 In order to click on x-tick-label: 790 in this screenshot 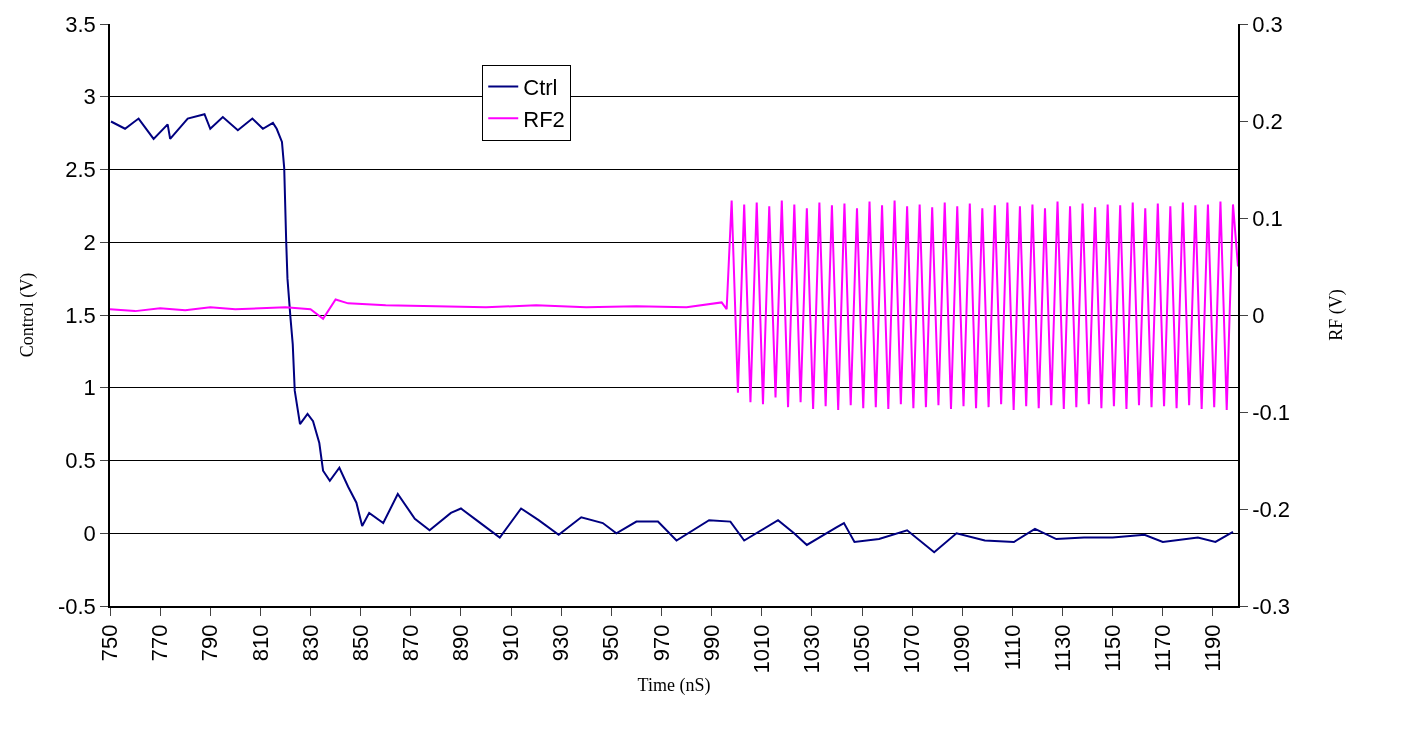, I will do `click(210, 643)`.